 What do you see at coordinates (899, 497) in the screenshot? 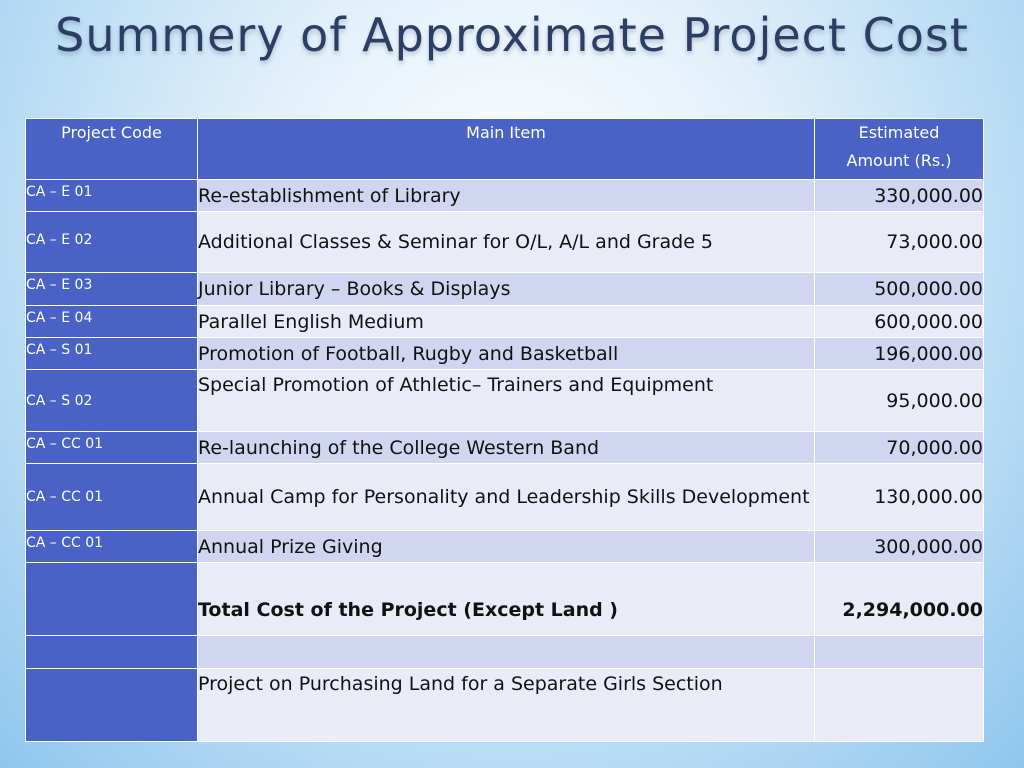
I see `amount-cell: 130,000.00` at bounding box center [899, 497].